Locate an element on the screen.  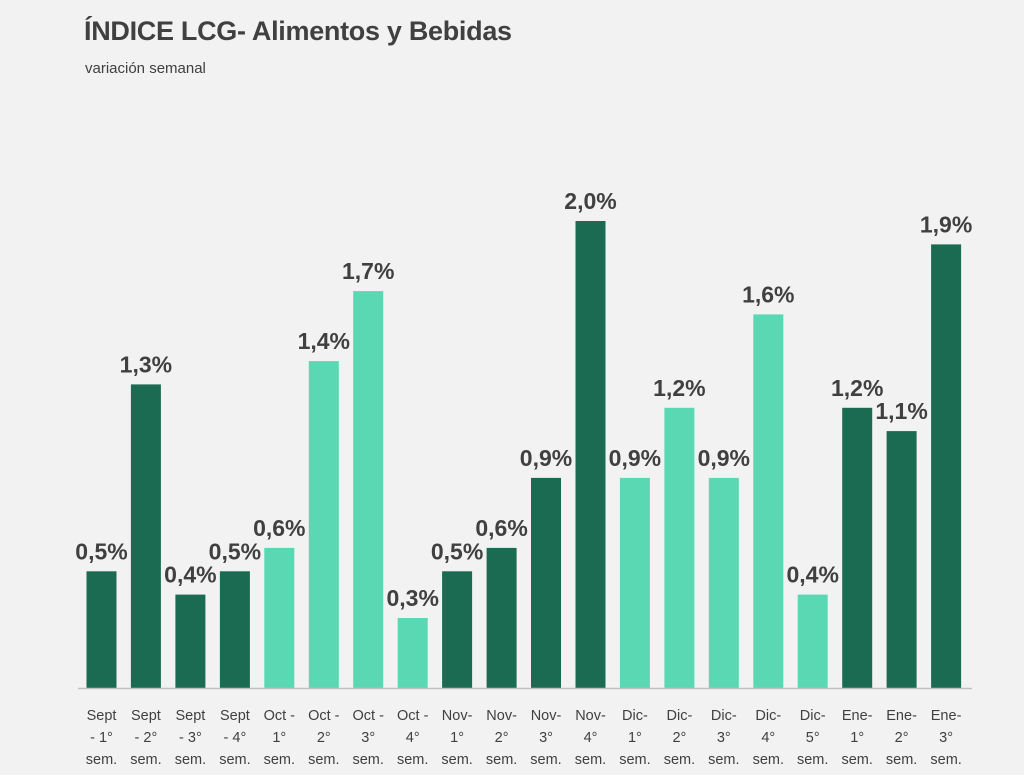
value-label-2: 1,3% is located at coordinates (146, 364).